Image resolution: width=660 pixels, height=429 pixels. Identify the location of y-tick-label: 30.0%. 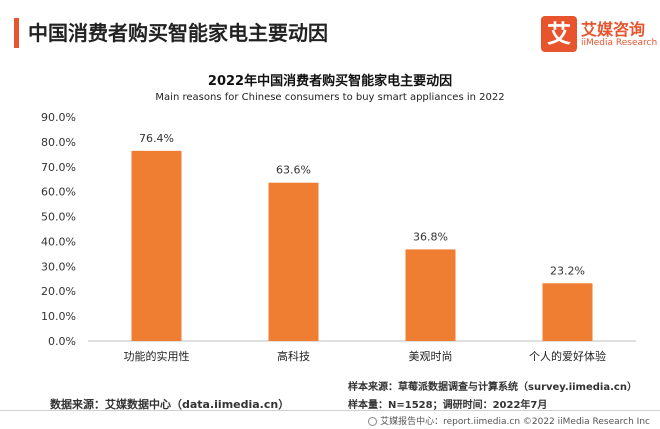
(58, 266).